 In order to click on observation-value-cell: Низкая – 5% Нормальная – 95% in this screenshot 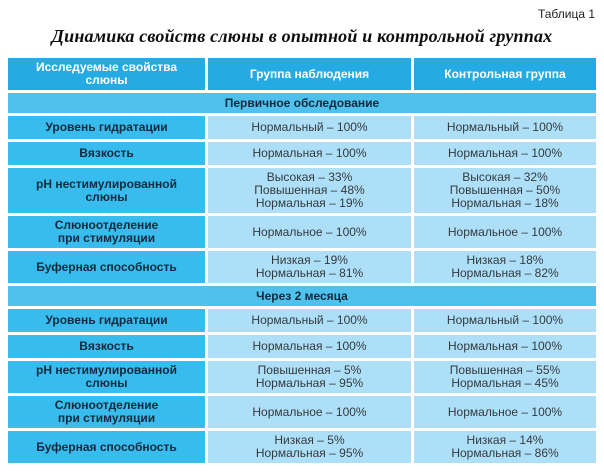, I will do `click(309, 447)`.